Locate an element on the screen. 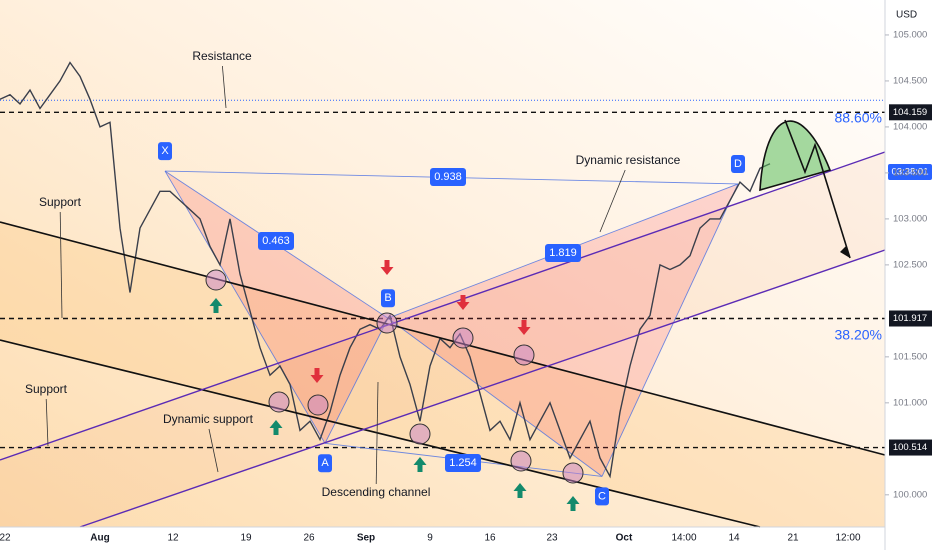 Image resolution: width=932 pixels, height=555 pixels. x-tick-label: Aug is located at coordinates (99, 538).